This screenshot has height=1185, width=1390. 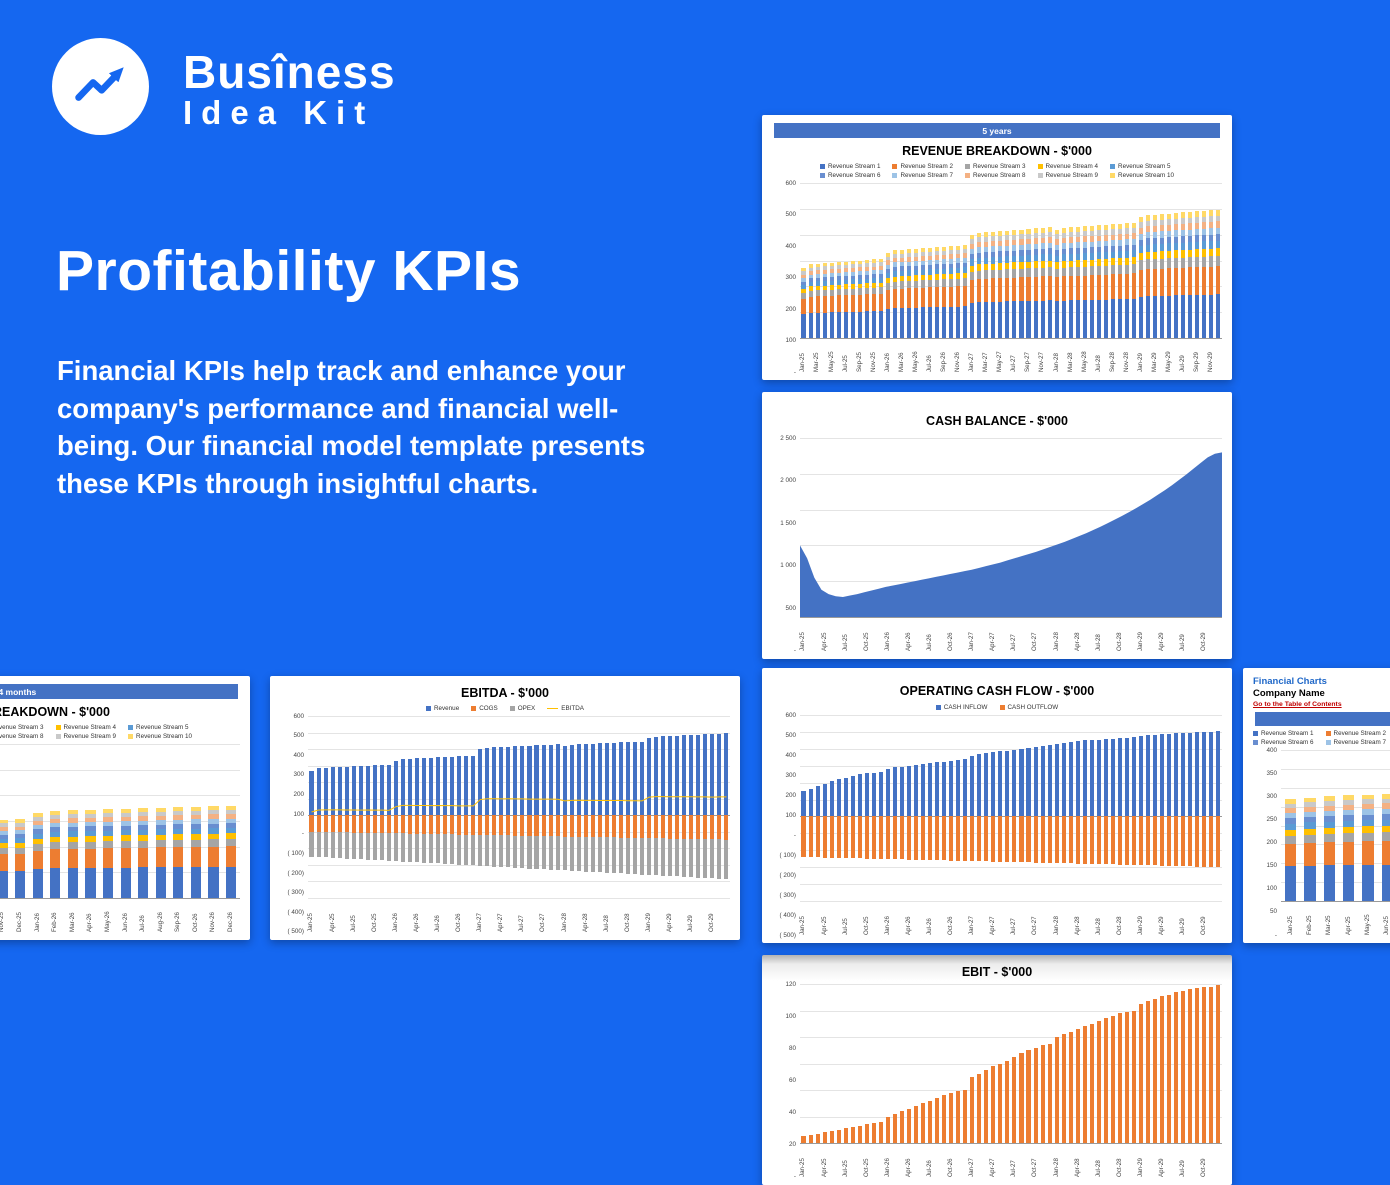 I want to click on x-tick-label: Jun-25, so click(x=1386, y=925).